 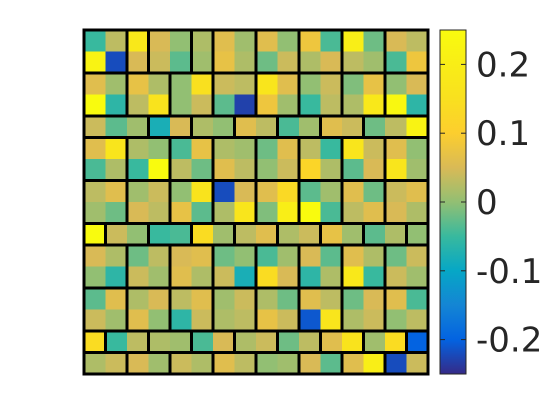 What do you see at coordinates (509, 341) in the screenshot?
I see `colorbar-tick-label: -0.2` at bounding box center [509, 341].